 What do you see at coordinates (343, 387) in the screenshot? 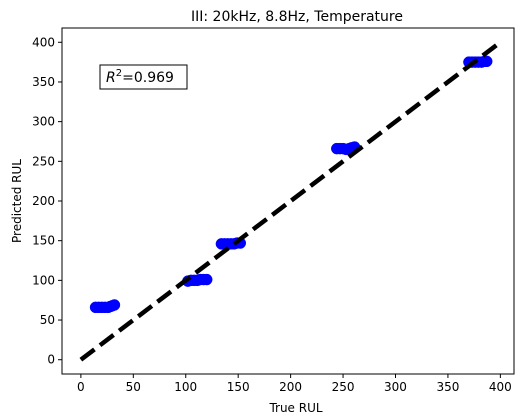
I see `x-tick-label: 250` at bounding box center [343, 387].